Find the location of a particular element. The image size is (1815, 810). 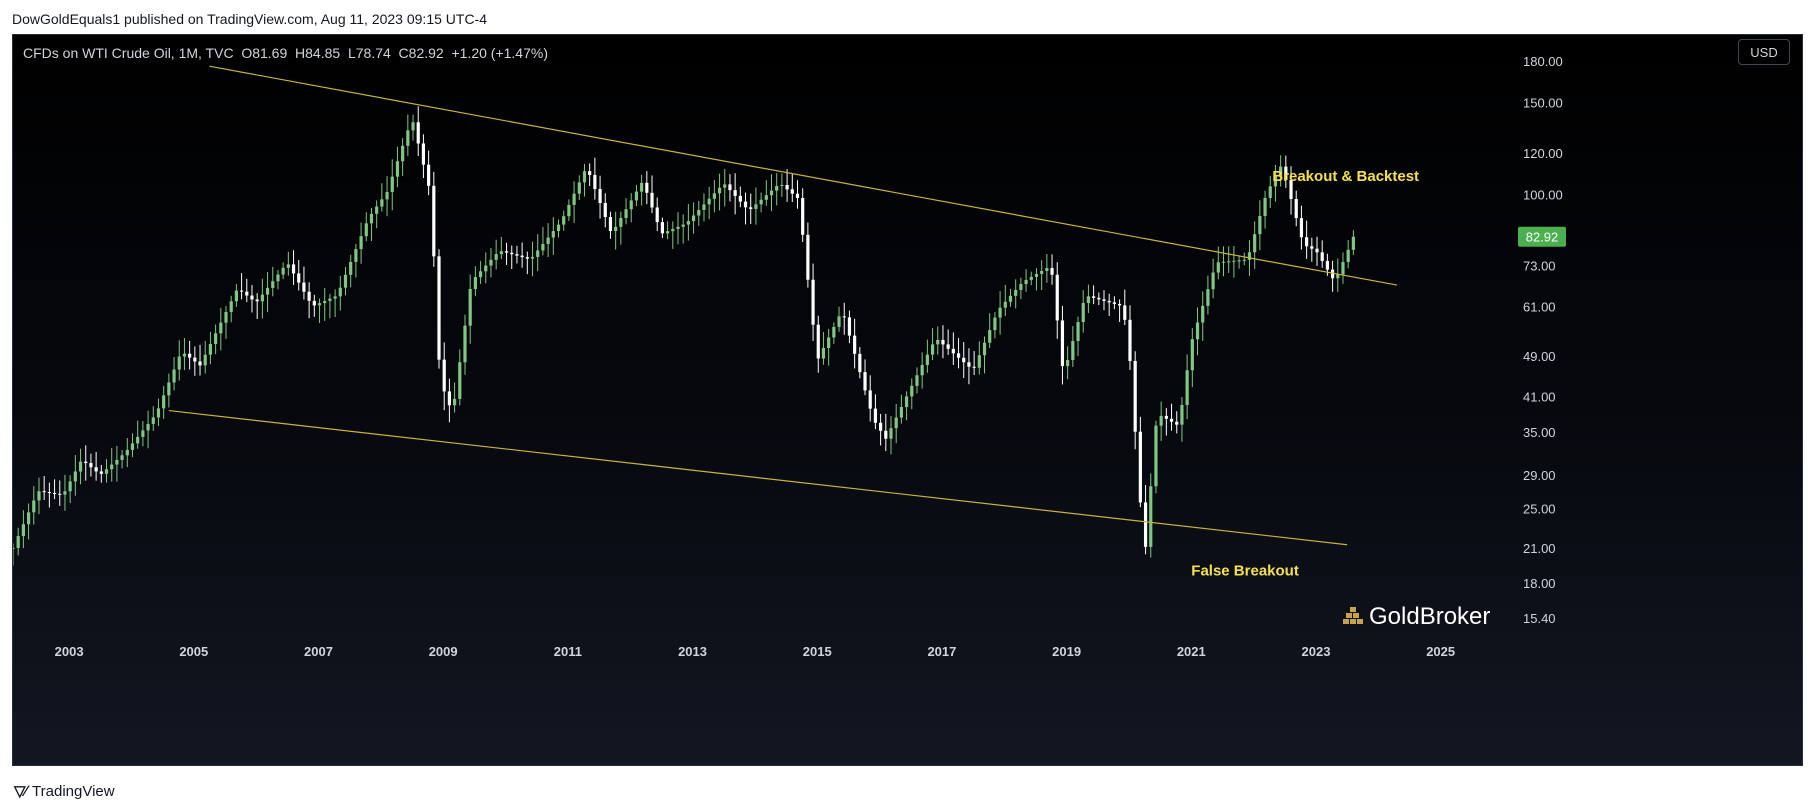

x-axis-tick-label: 2021 is located at coordinates (1191, 651).